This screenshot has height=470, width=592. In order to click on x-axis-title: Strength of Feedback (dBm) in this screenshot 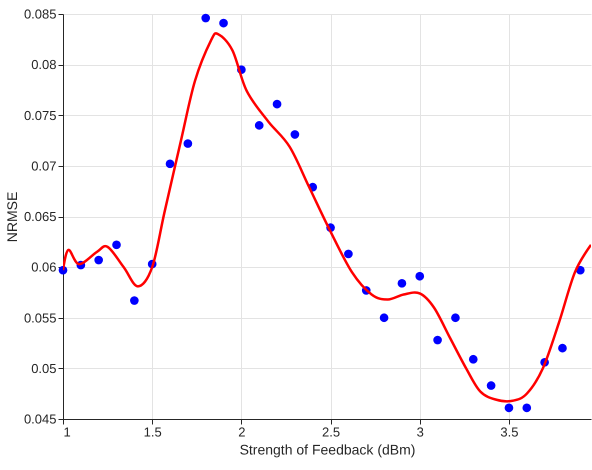, I will do `click(328, 450)`.